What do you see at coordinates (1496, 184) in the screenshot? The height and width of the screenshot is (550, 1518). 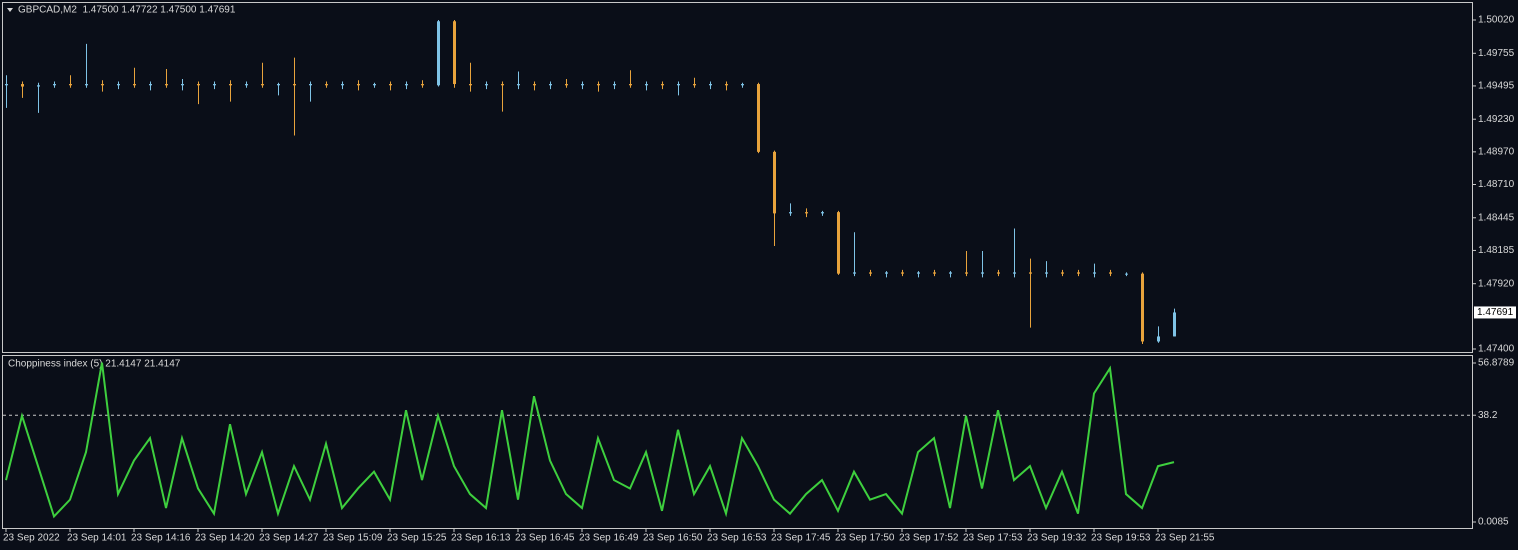 I see `y-tick-label: 1.48710` at bounding box center [1496, 184].